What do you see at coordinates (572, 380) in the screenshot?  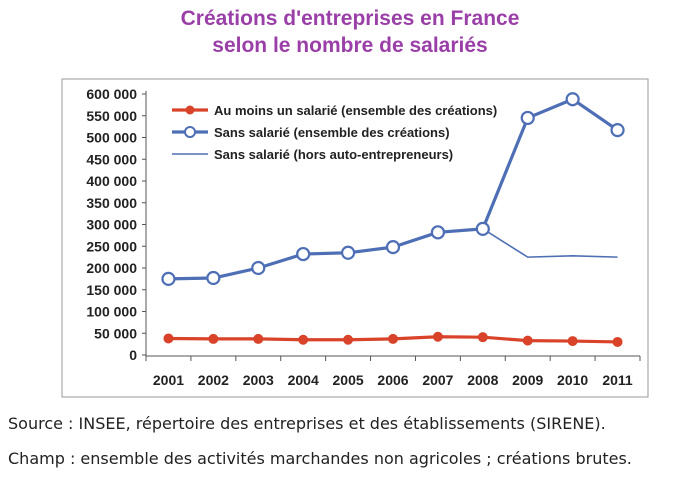 I see `x-tick-label: 2010` at bounding box center [572, 380].